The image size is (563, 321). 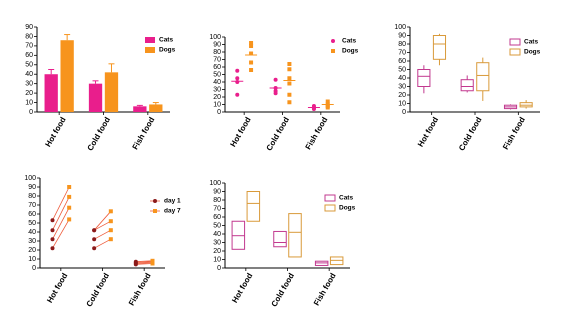 I want to click on floating-bar, so click(x=280, y=239).